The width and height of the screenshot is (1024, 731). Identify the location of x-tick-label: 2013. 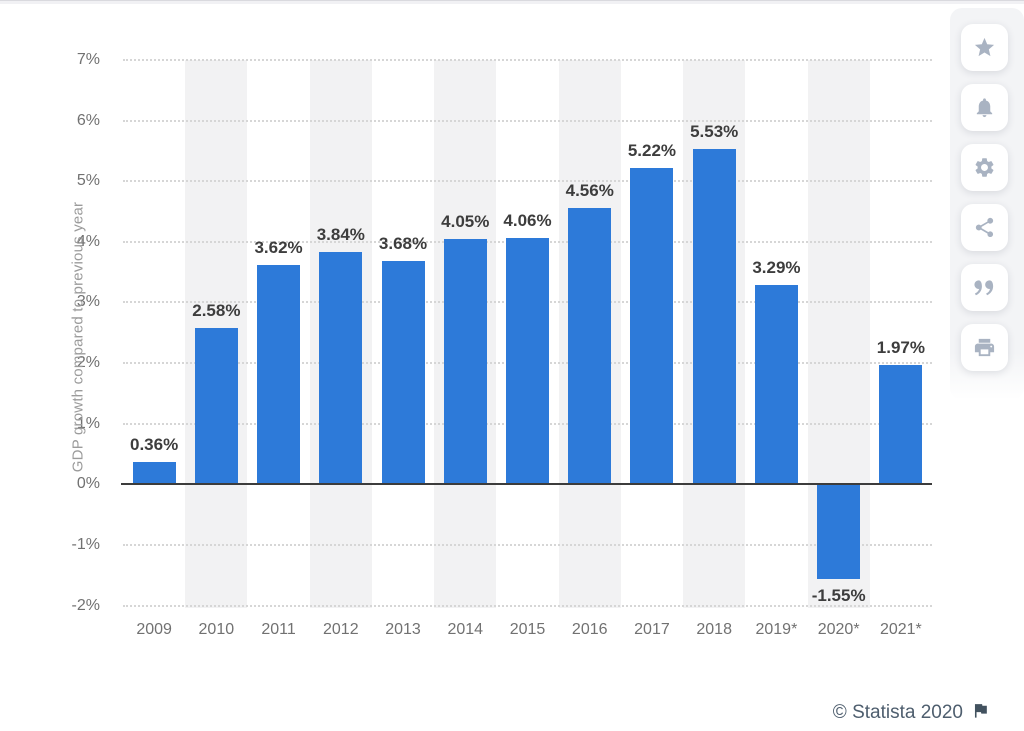
(403, 629).